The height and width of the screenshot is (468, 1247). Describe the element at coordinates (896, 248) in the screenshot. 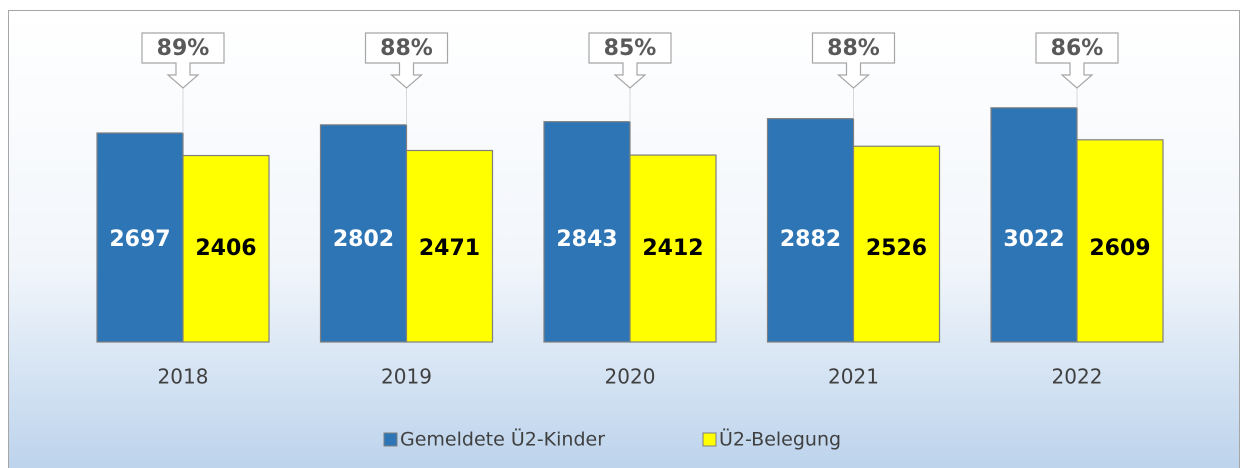

I see `bar-value-label: 2526` at that location.